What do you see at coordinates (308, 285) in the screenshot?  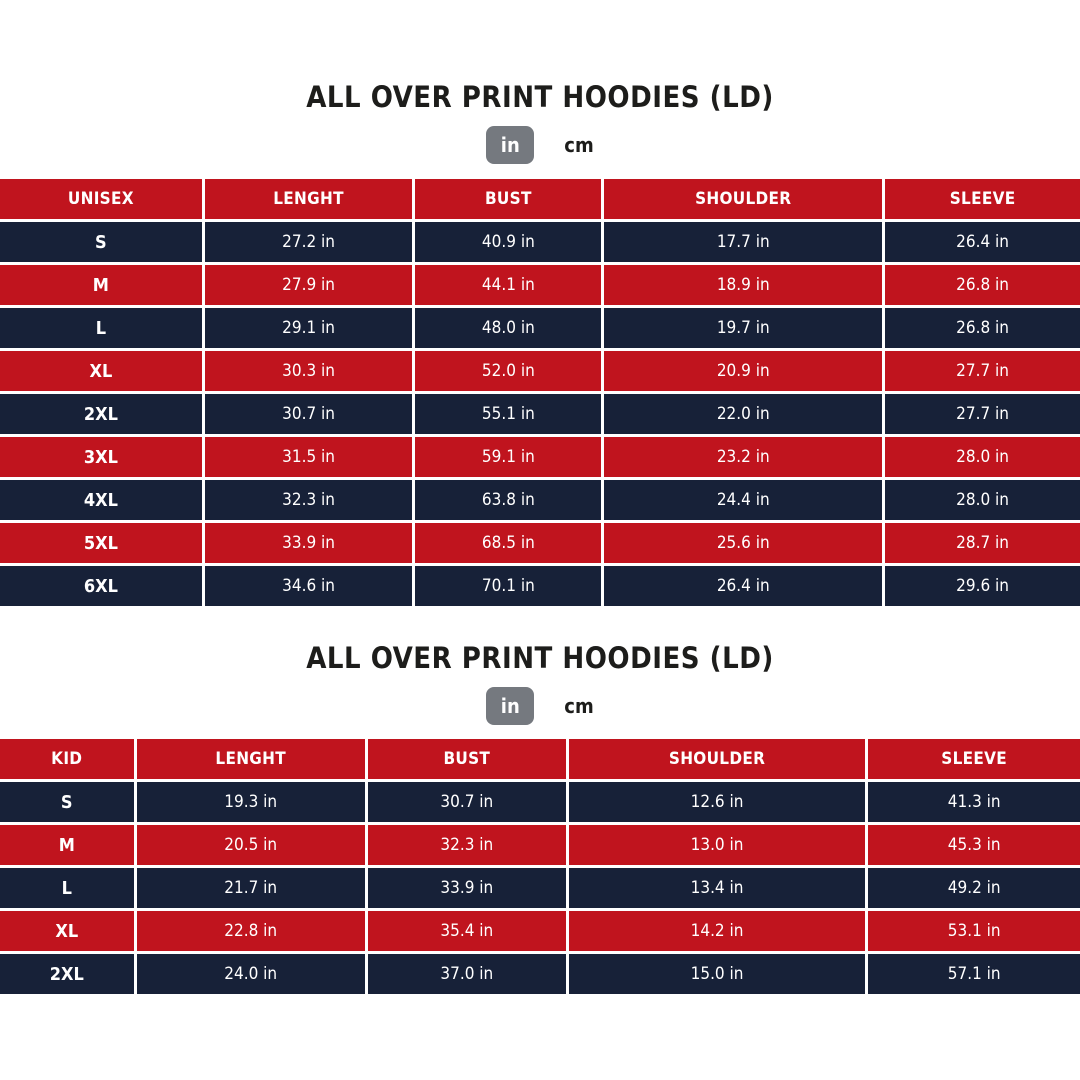 I see `value-cell: 27.9 in` at bounding box center [308, 285].